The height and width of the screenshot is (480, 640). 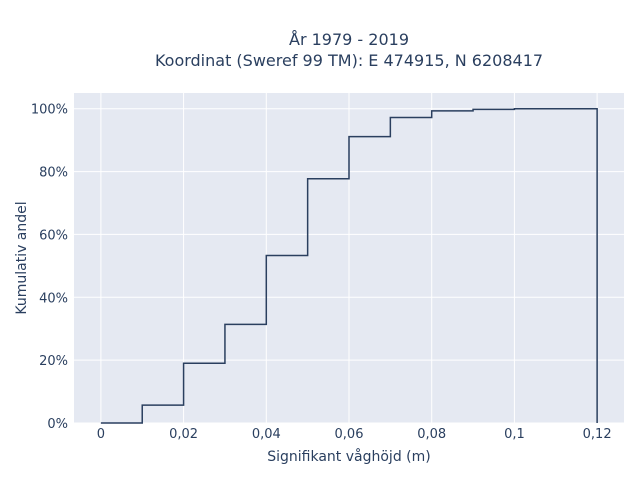 I want to click on x-tick-label: 0,08, so click(x=431, y=434).